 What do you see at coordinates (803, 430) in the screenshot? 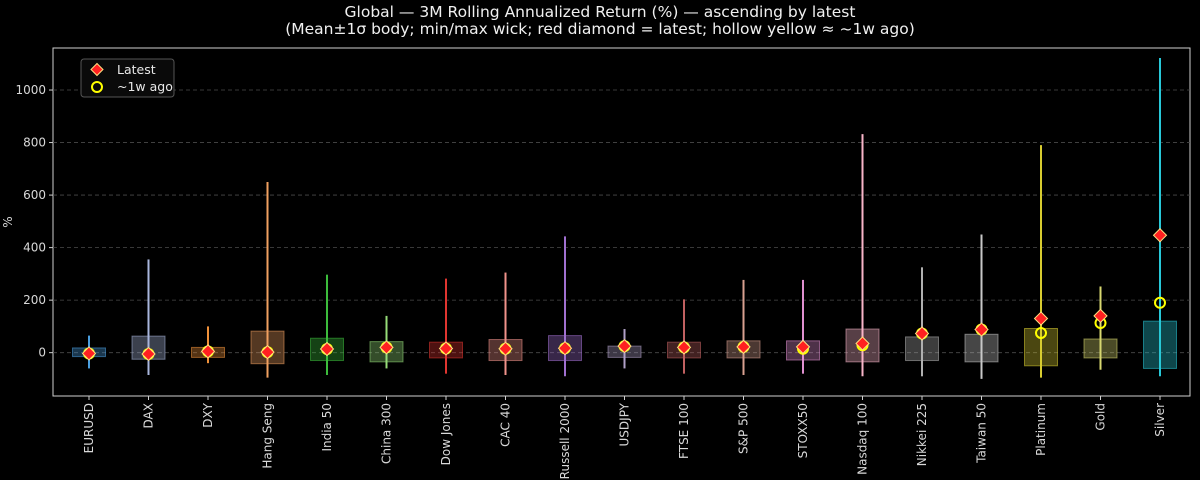
I see `x-tick-label: STOXX50` at bounding box center [803, 430].